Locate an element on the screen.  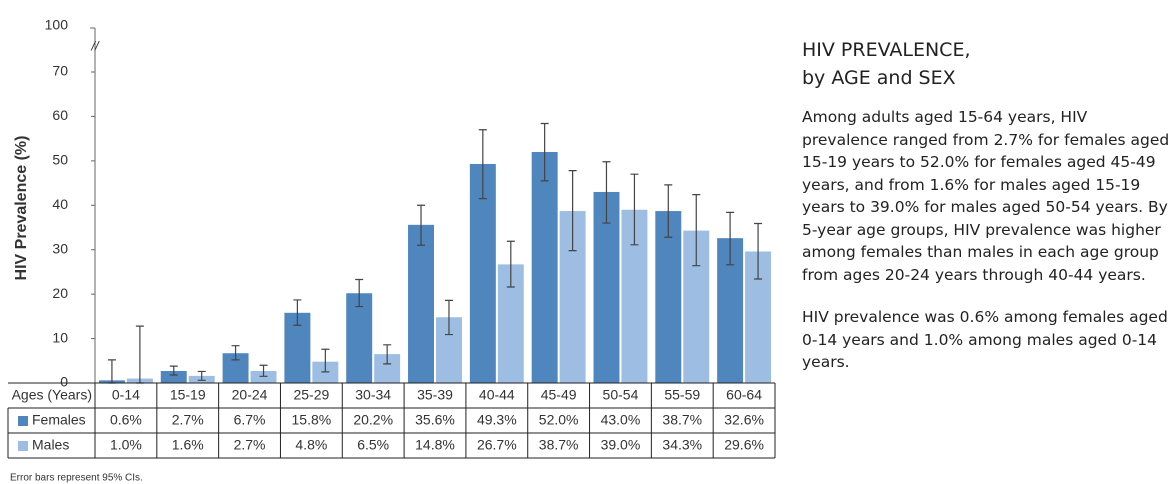
table-value: 0.6% is located at coordinates (126, 420).